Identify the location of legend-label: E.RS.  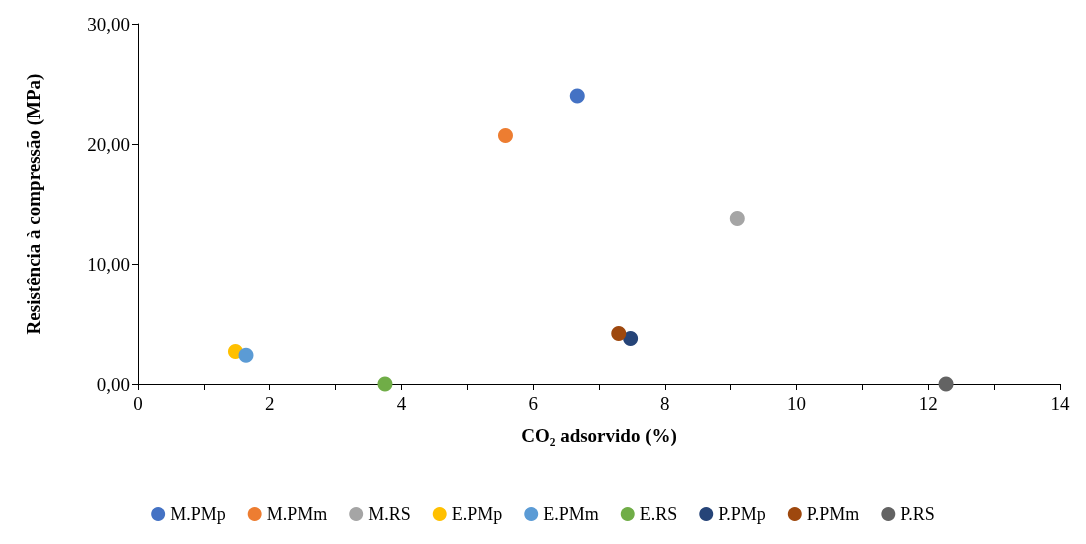
(658, 514).